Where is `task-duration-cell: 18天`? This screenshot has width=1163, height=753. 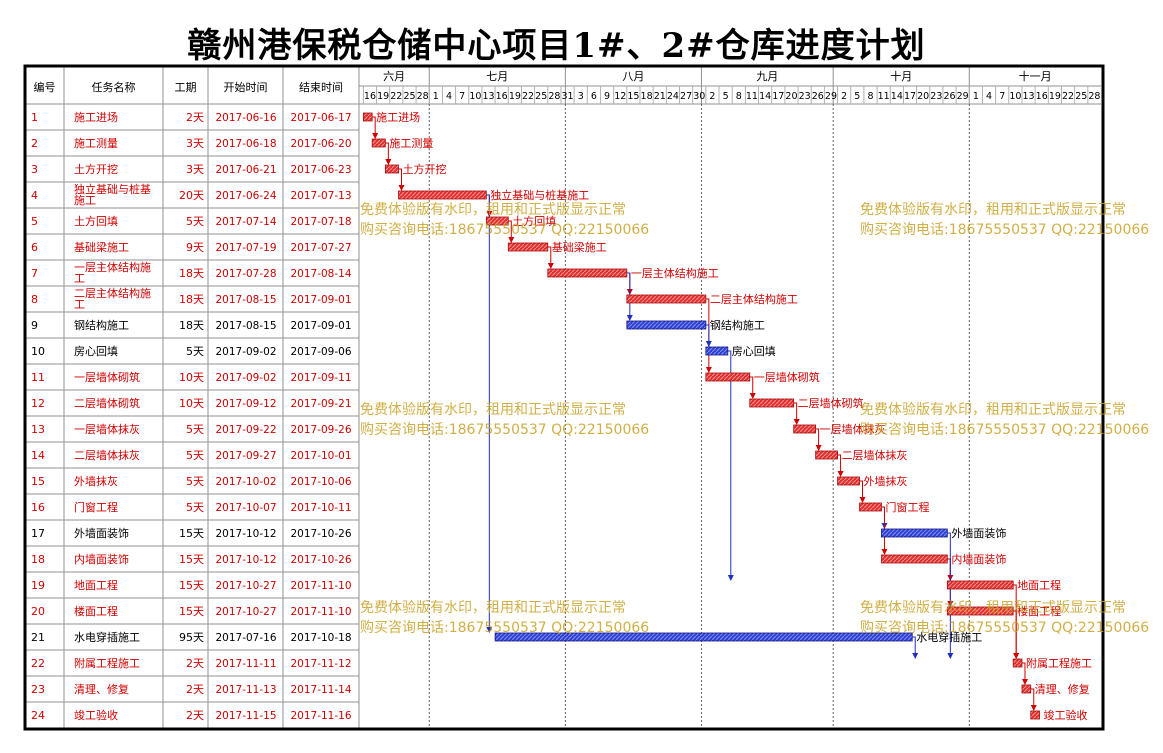
task-duration-cell: 18天 is located at coordinates (191, 299).